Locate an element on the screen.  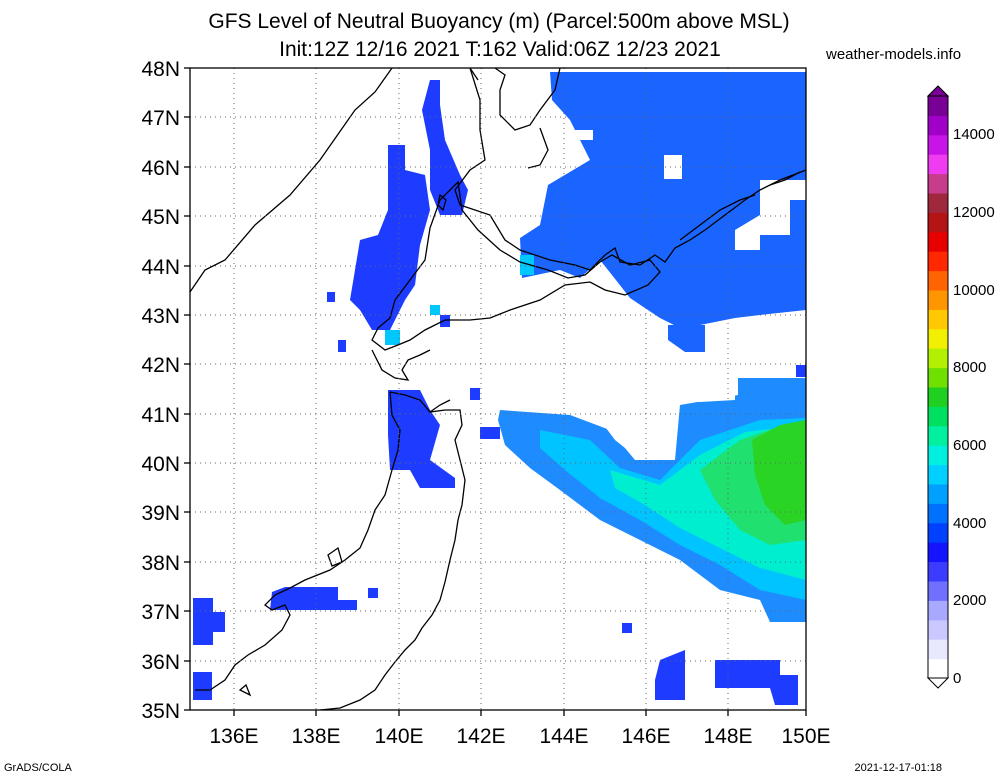
field-plume-green is located at coordinates (779, 472).